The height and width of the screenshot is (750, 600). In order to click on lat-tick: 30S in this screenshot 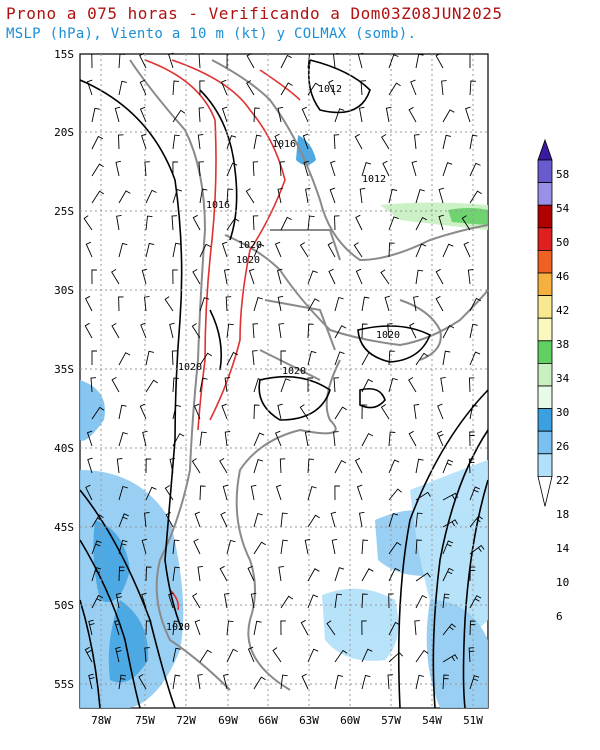, I will do `click(64, 290)`.